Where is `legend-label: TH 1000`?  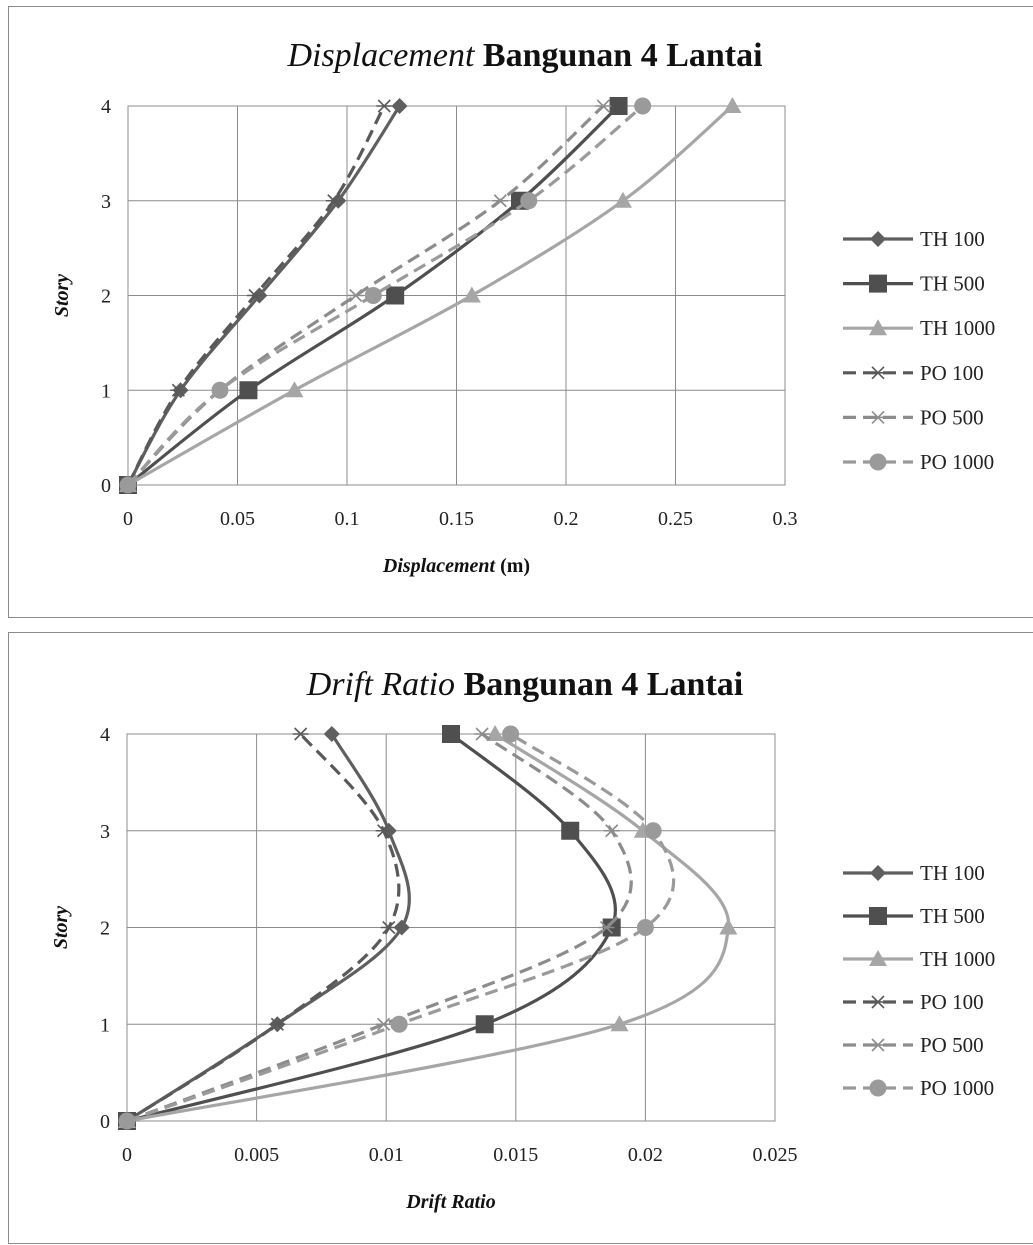
legend-label: TH 1000 is located at coordinates (957, 328).